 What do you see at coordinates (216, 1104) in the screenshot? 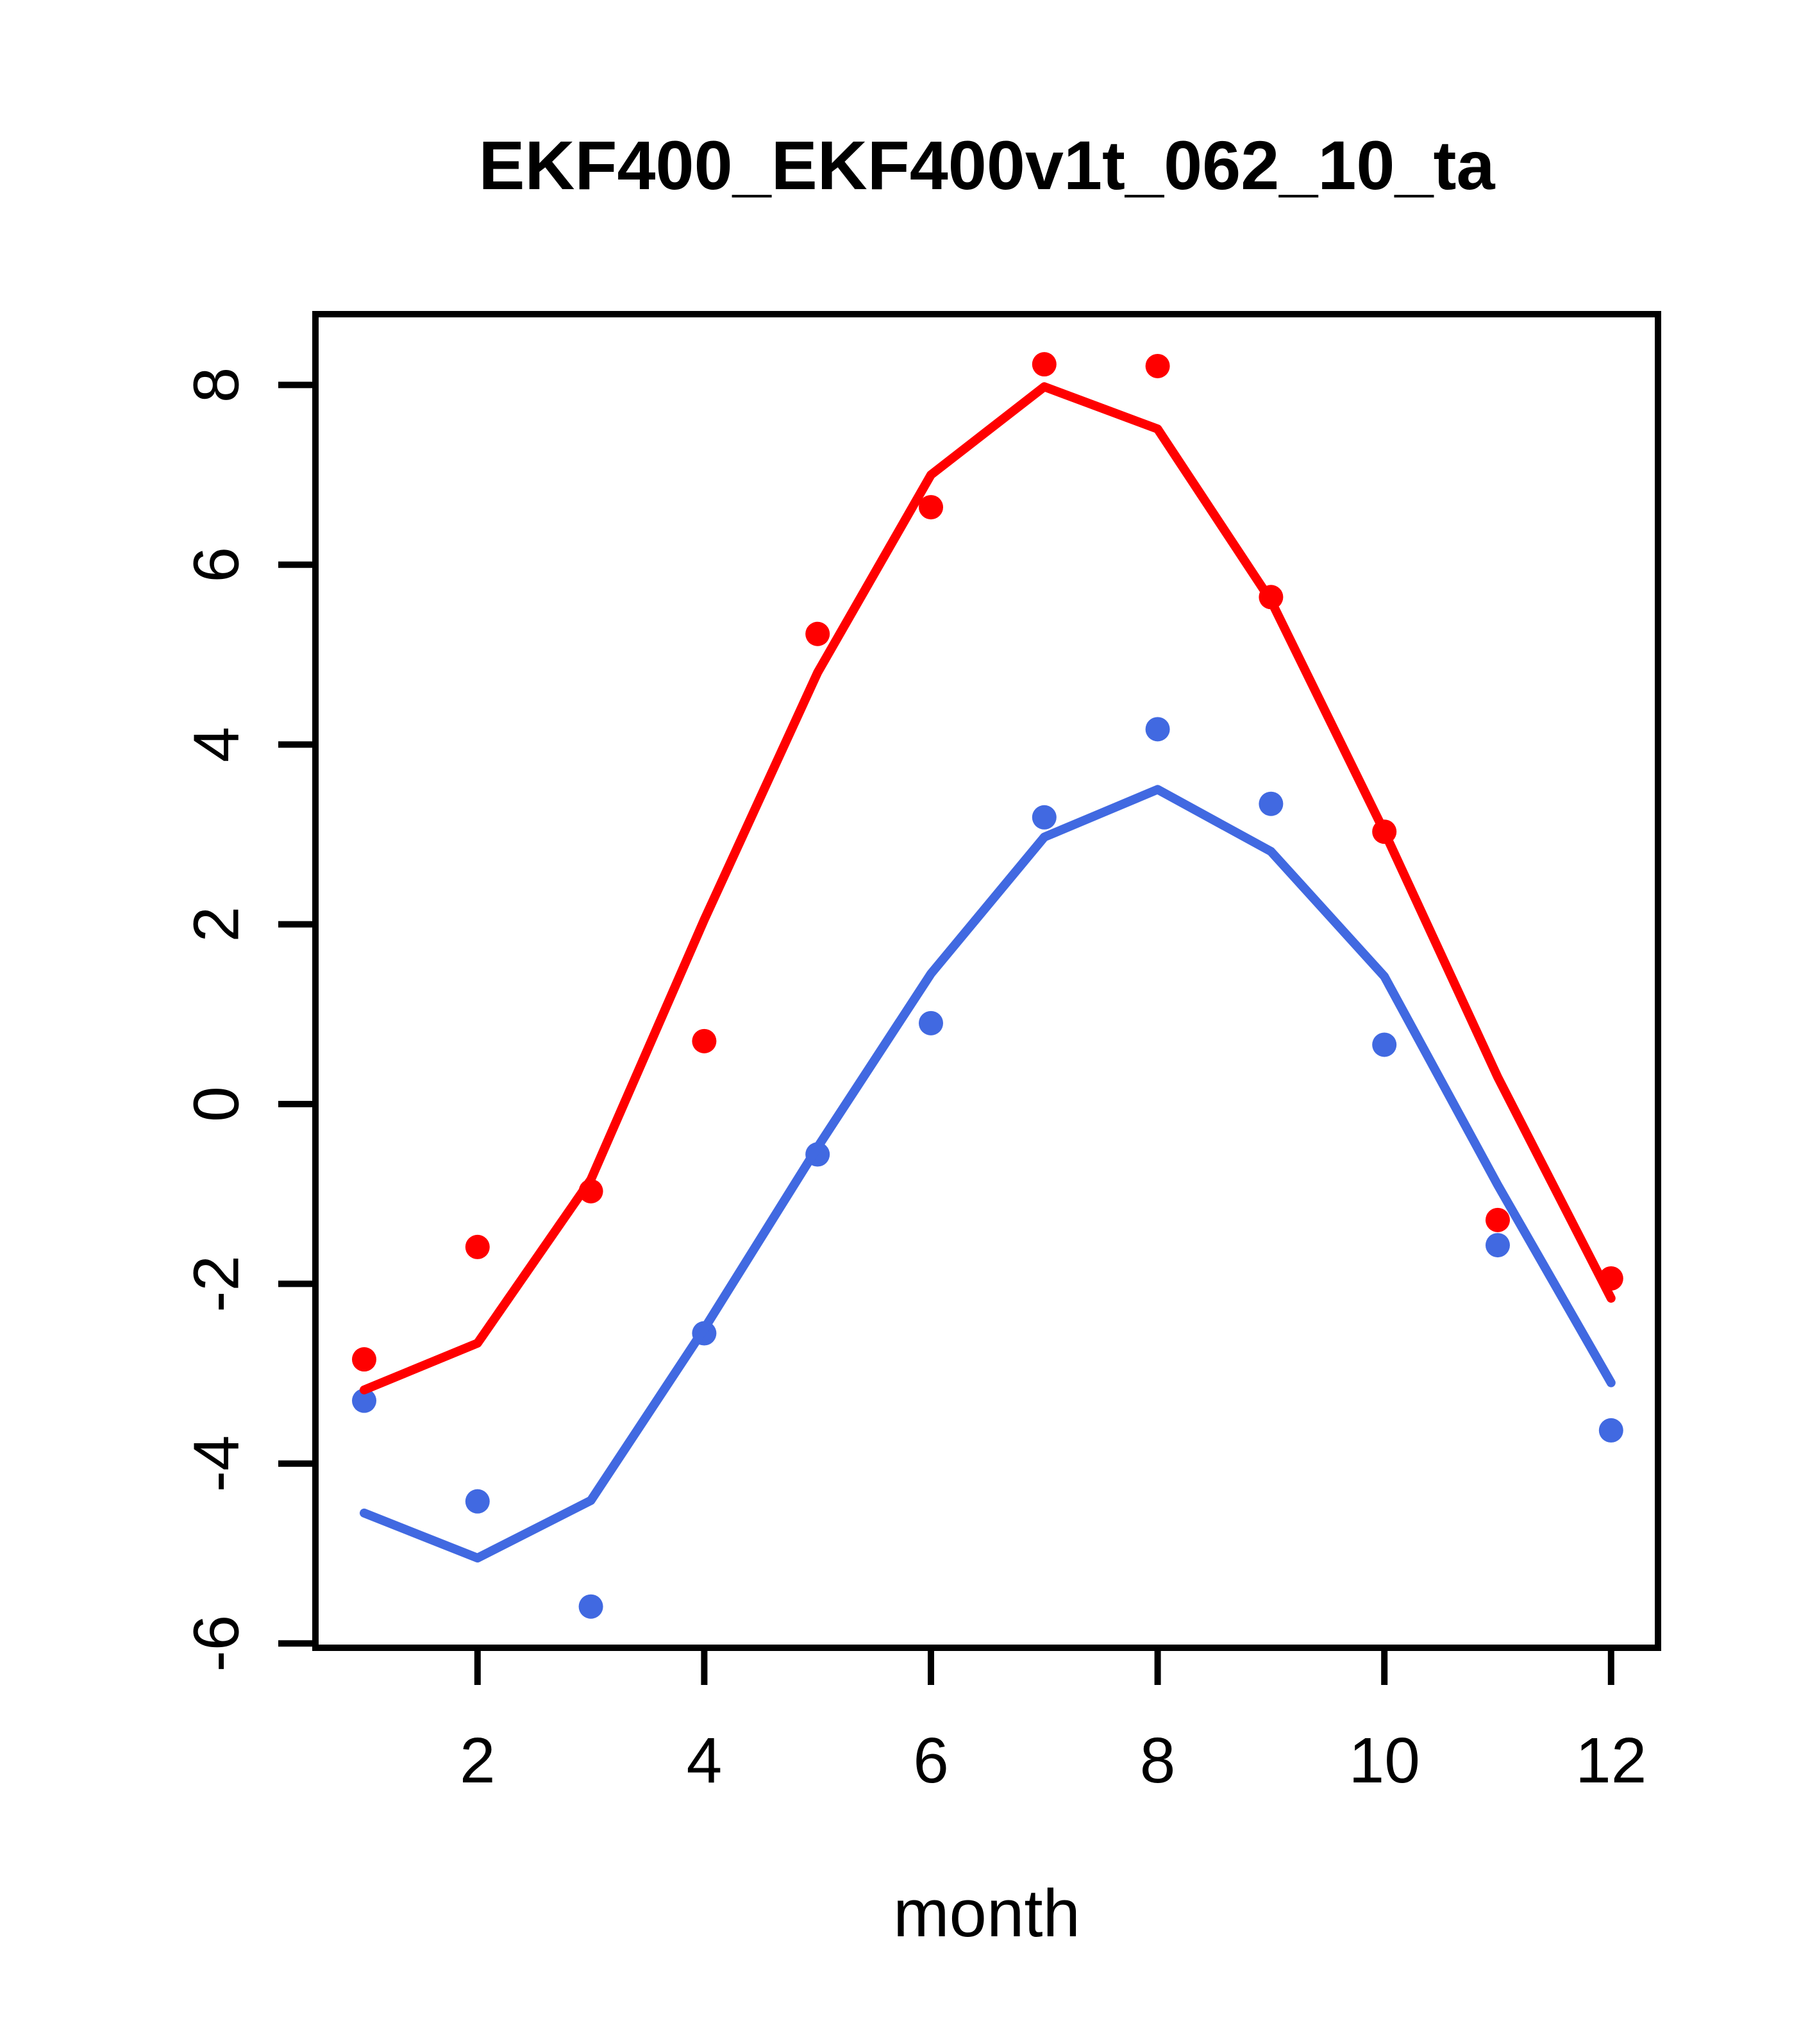
I see `y-tick-label: 0` at bounding box center [216, 1104].